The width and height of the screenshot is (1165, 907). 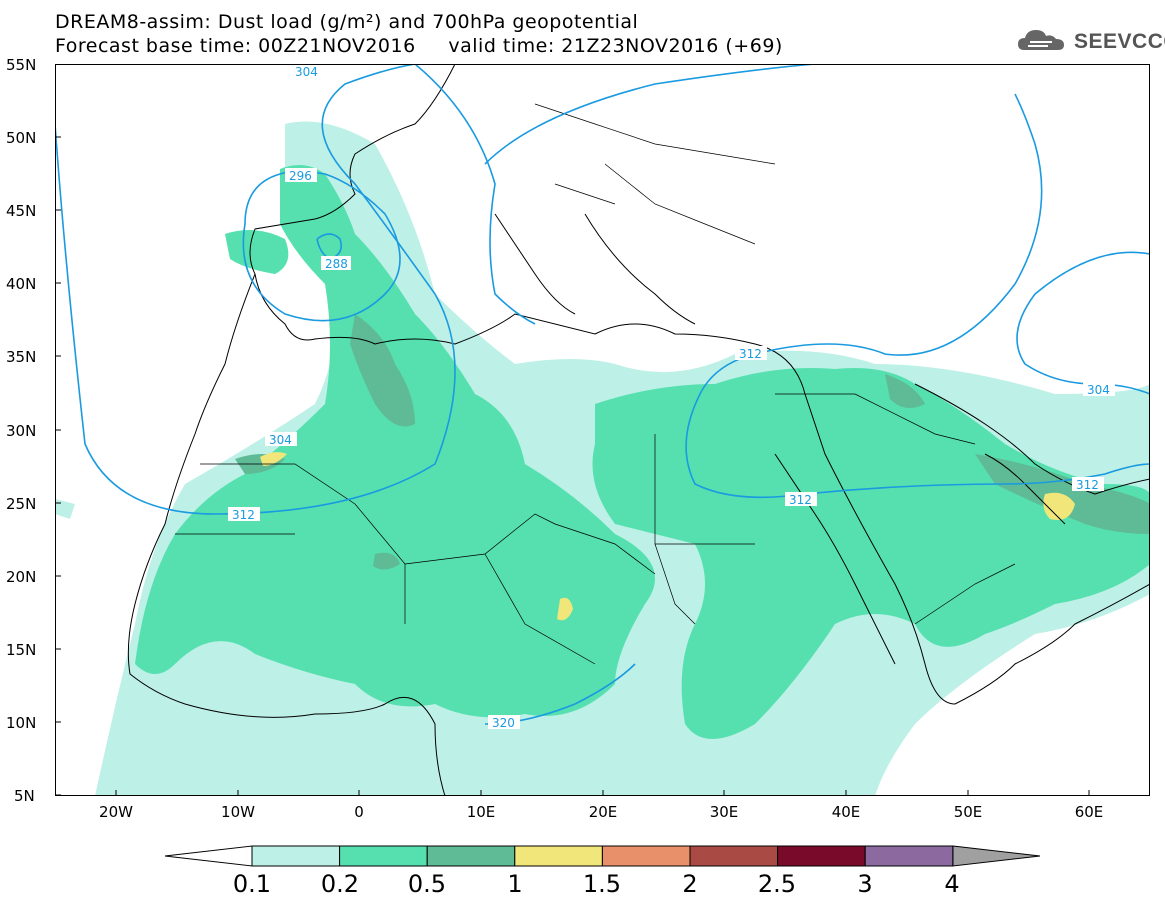 I want to click on lon-label: 10W, so click(x=238, y=812).